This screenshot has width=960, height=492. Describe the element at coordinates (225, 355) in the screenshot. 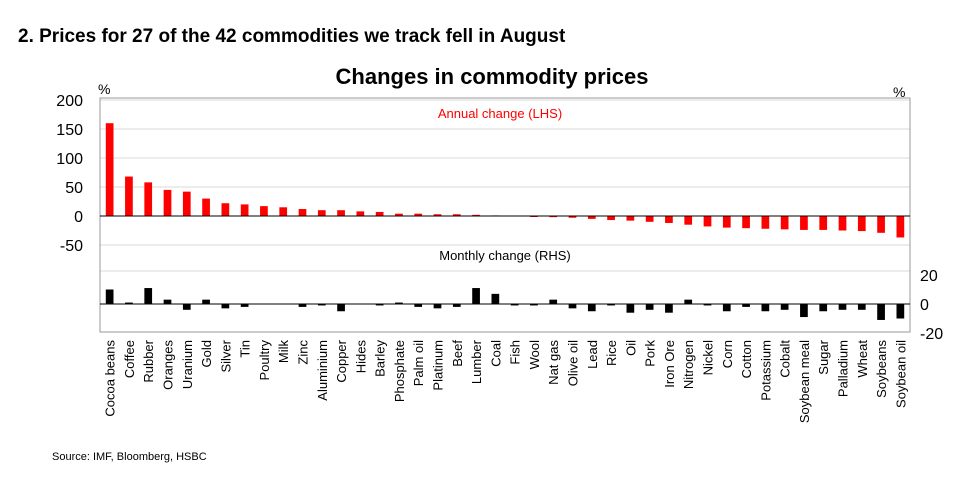

I see `category-label: Silver` at that location.